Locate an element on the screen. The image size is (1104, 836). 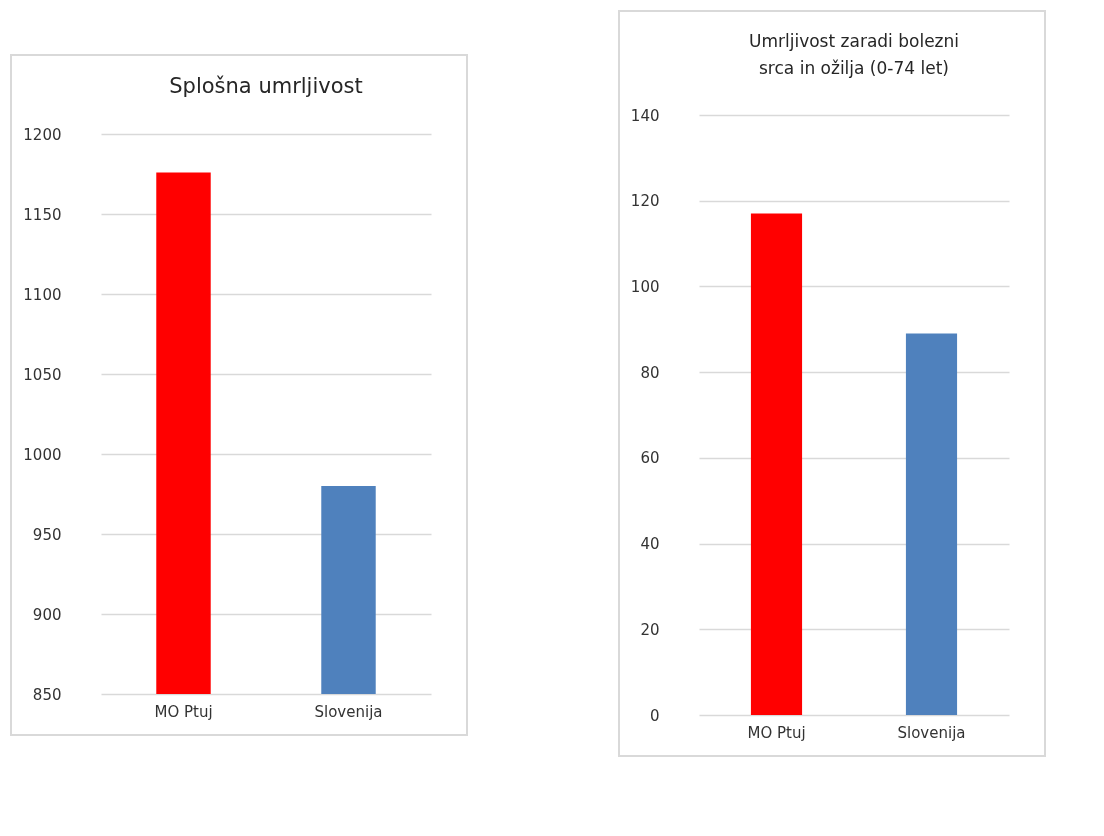
y-tick-label: 20 is located at coordinates (650, 629).